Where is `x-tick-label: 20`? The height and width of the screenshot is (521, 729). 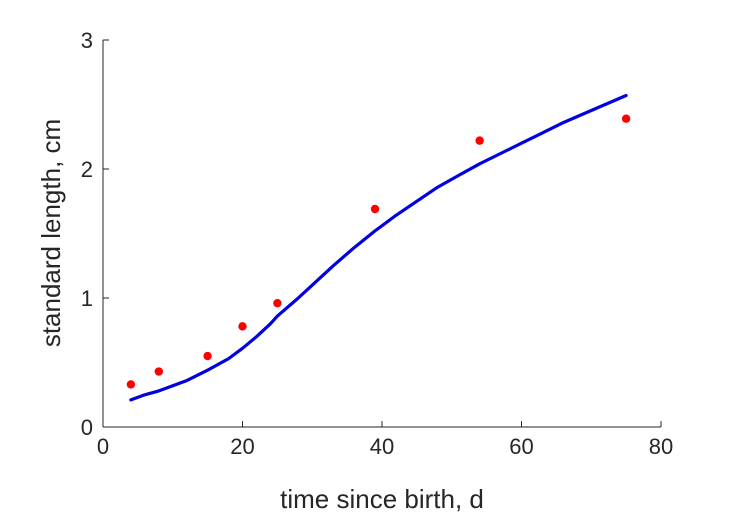
x-tick-label: 20 is located at coordinates (242, 446).